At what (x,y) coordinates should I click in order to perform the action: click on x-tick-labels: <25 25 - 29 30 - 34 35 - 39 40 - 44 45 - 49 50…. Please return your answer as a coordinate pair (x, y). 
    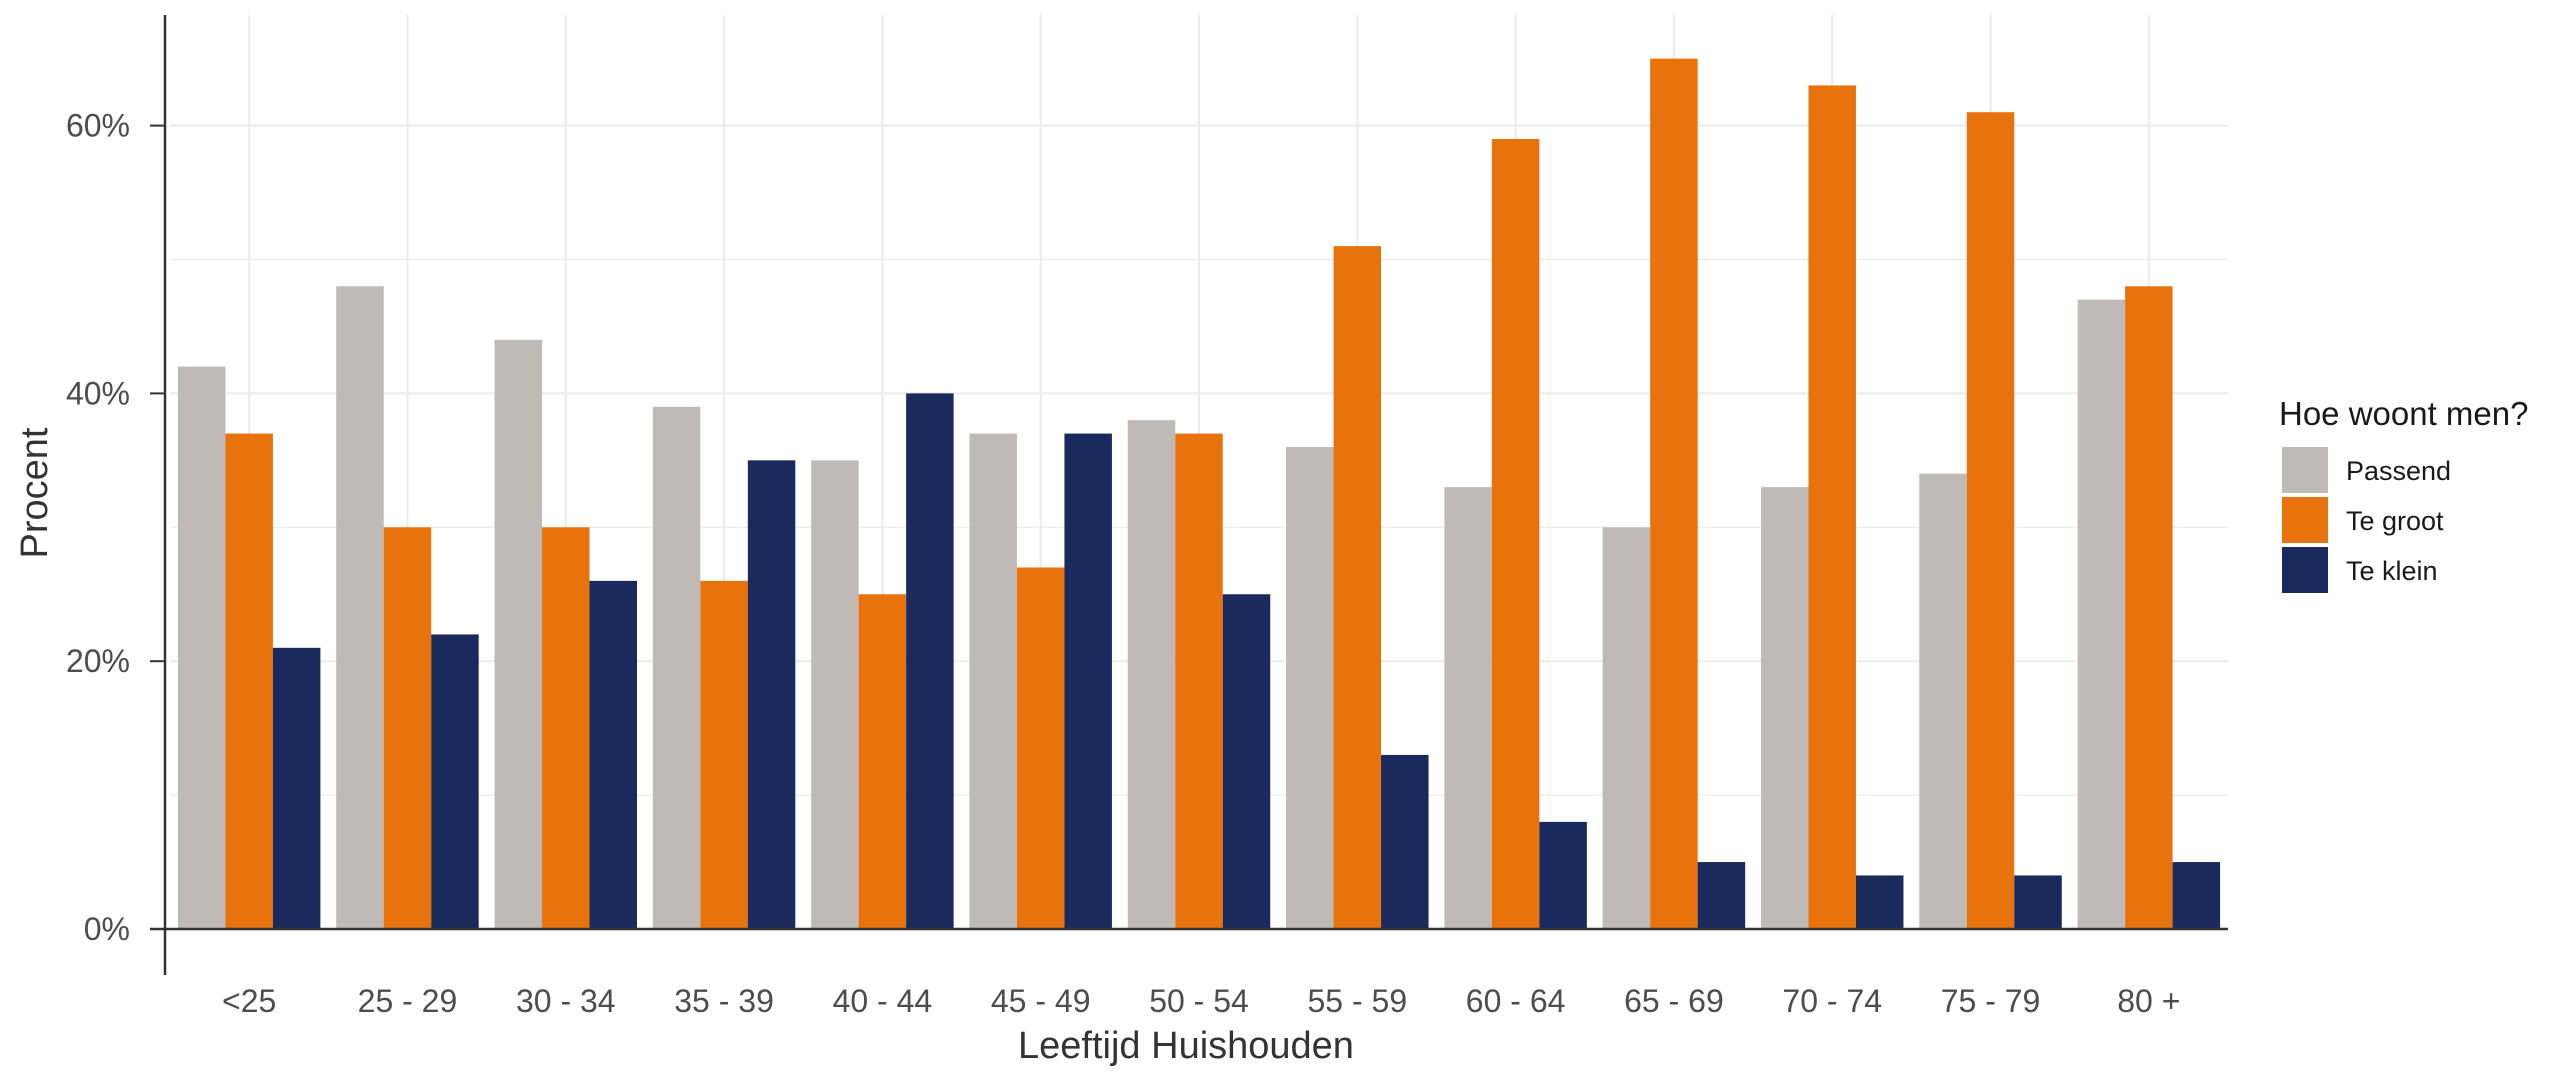
    Looking at the image, I should click on (1201, 1001).